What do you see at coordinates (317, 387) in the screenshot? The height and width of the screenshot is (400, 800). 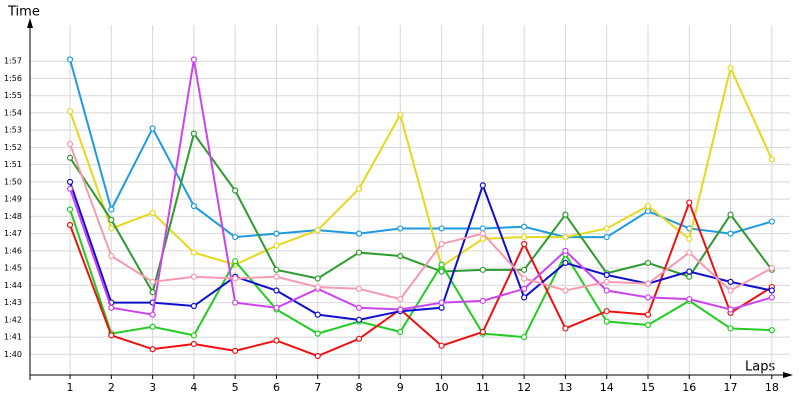 I see `x-tick-label: 7` at bounding box center [317, 387].